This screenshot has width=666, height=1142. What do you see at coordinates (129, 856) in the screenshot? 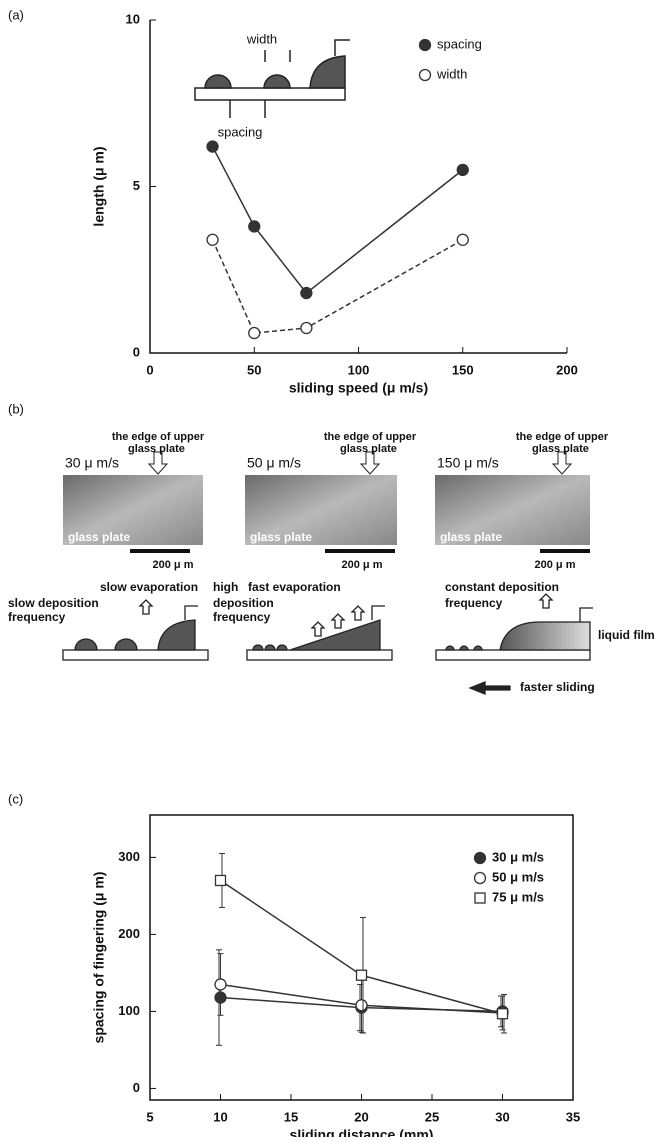
I see `y-tick-label: 300` at bounding box center [129, 856].